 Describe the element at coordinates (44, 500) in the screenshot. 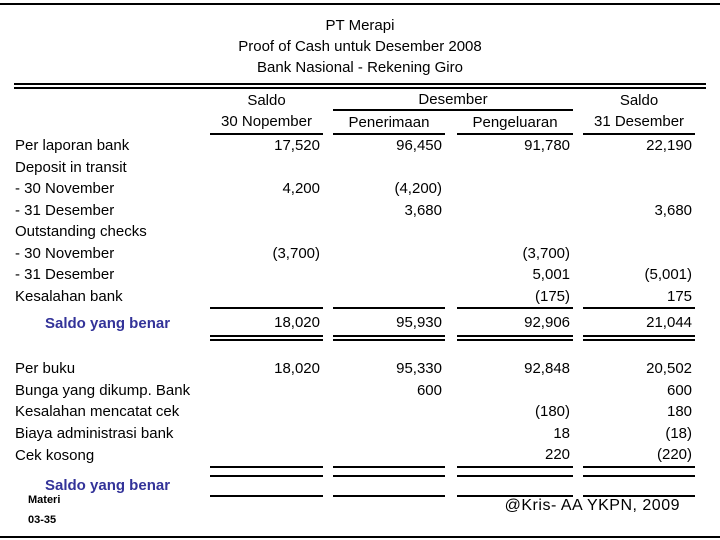

I see `materi-label: Materi` at that location.